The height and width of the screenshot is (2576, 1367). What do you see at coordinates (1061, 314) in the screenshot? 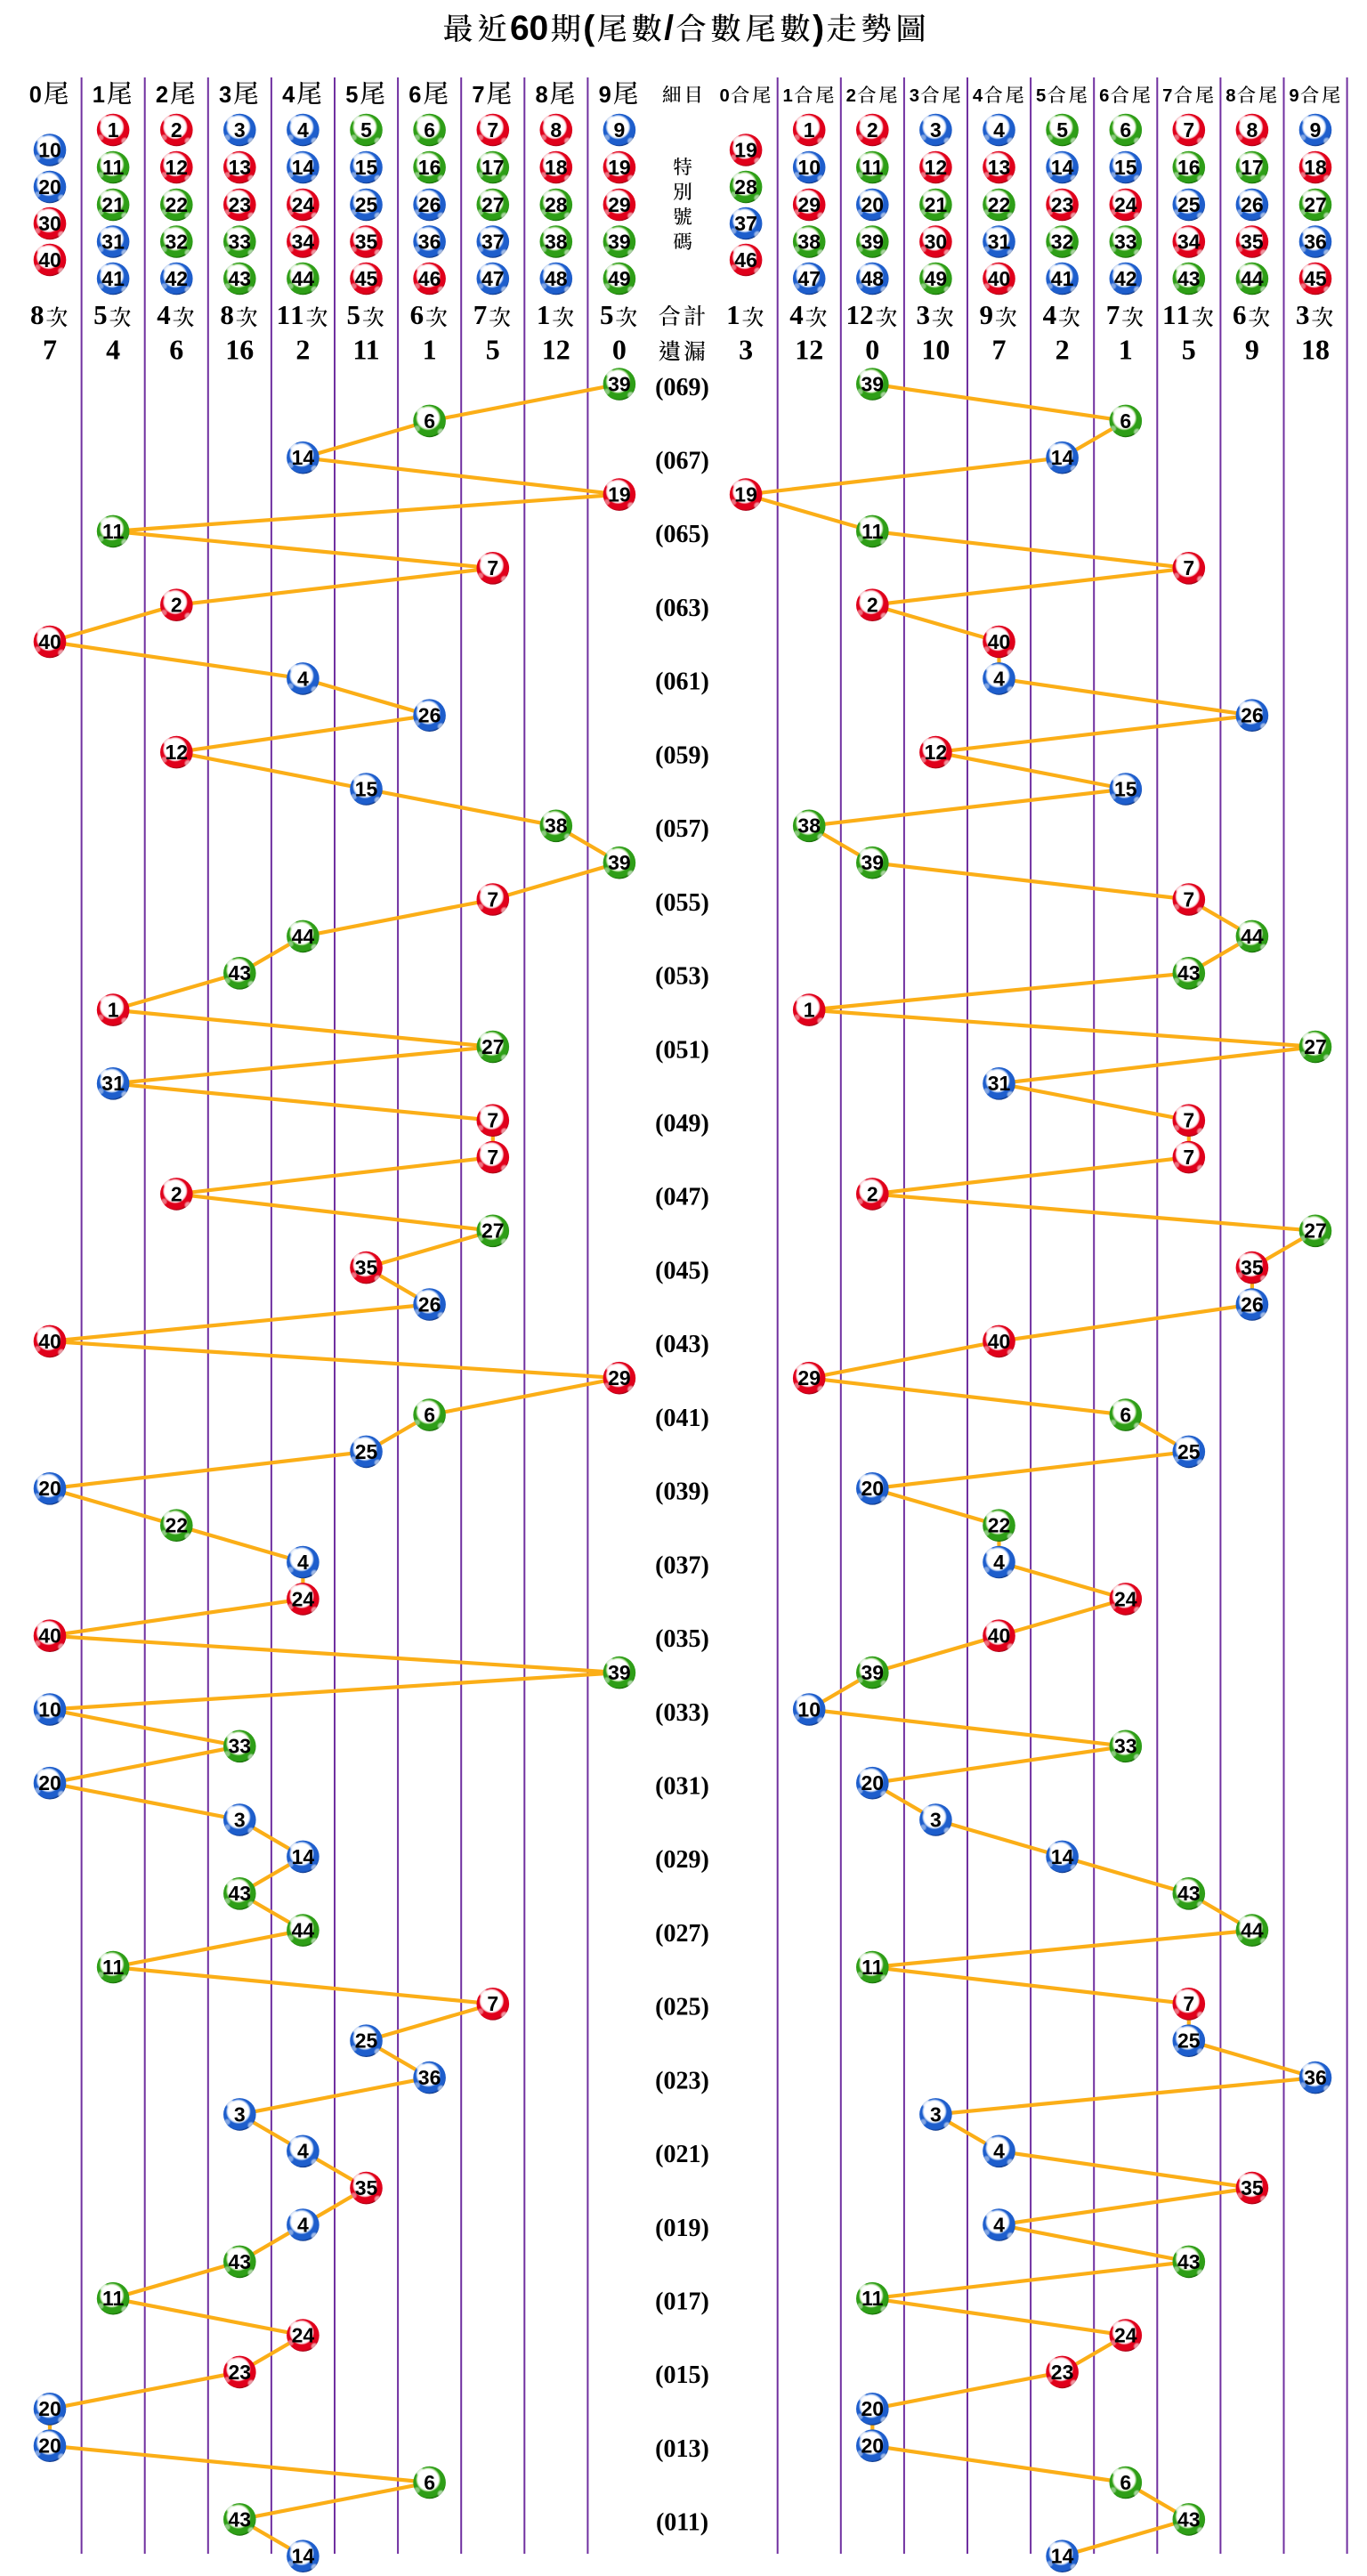
I see `sum-count: 4` at bounding box center [1061, 314].